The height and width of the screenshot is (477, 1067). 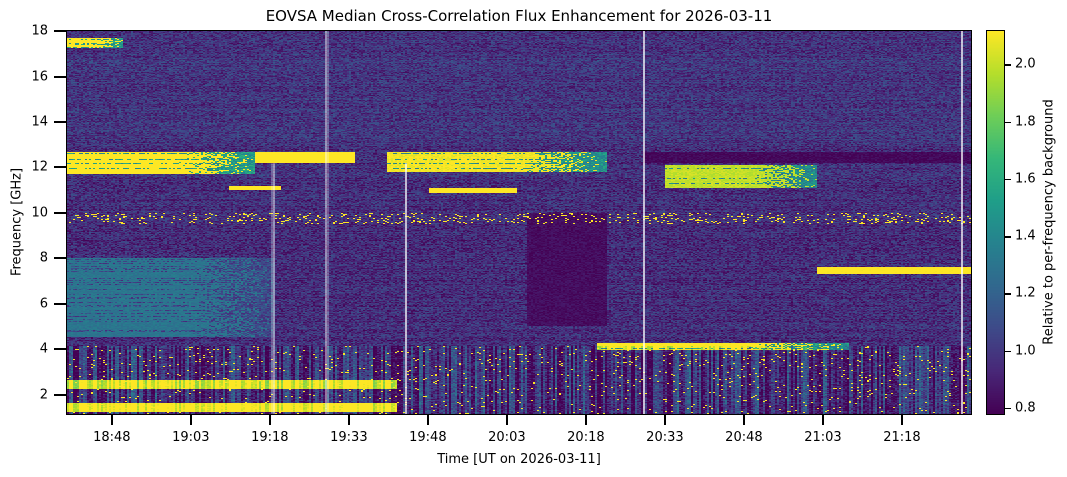 What do you see at coordinates (39, 167) in the screenshot?
I see `y-tick-label: 12` at bounding box center [39, 167].